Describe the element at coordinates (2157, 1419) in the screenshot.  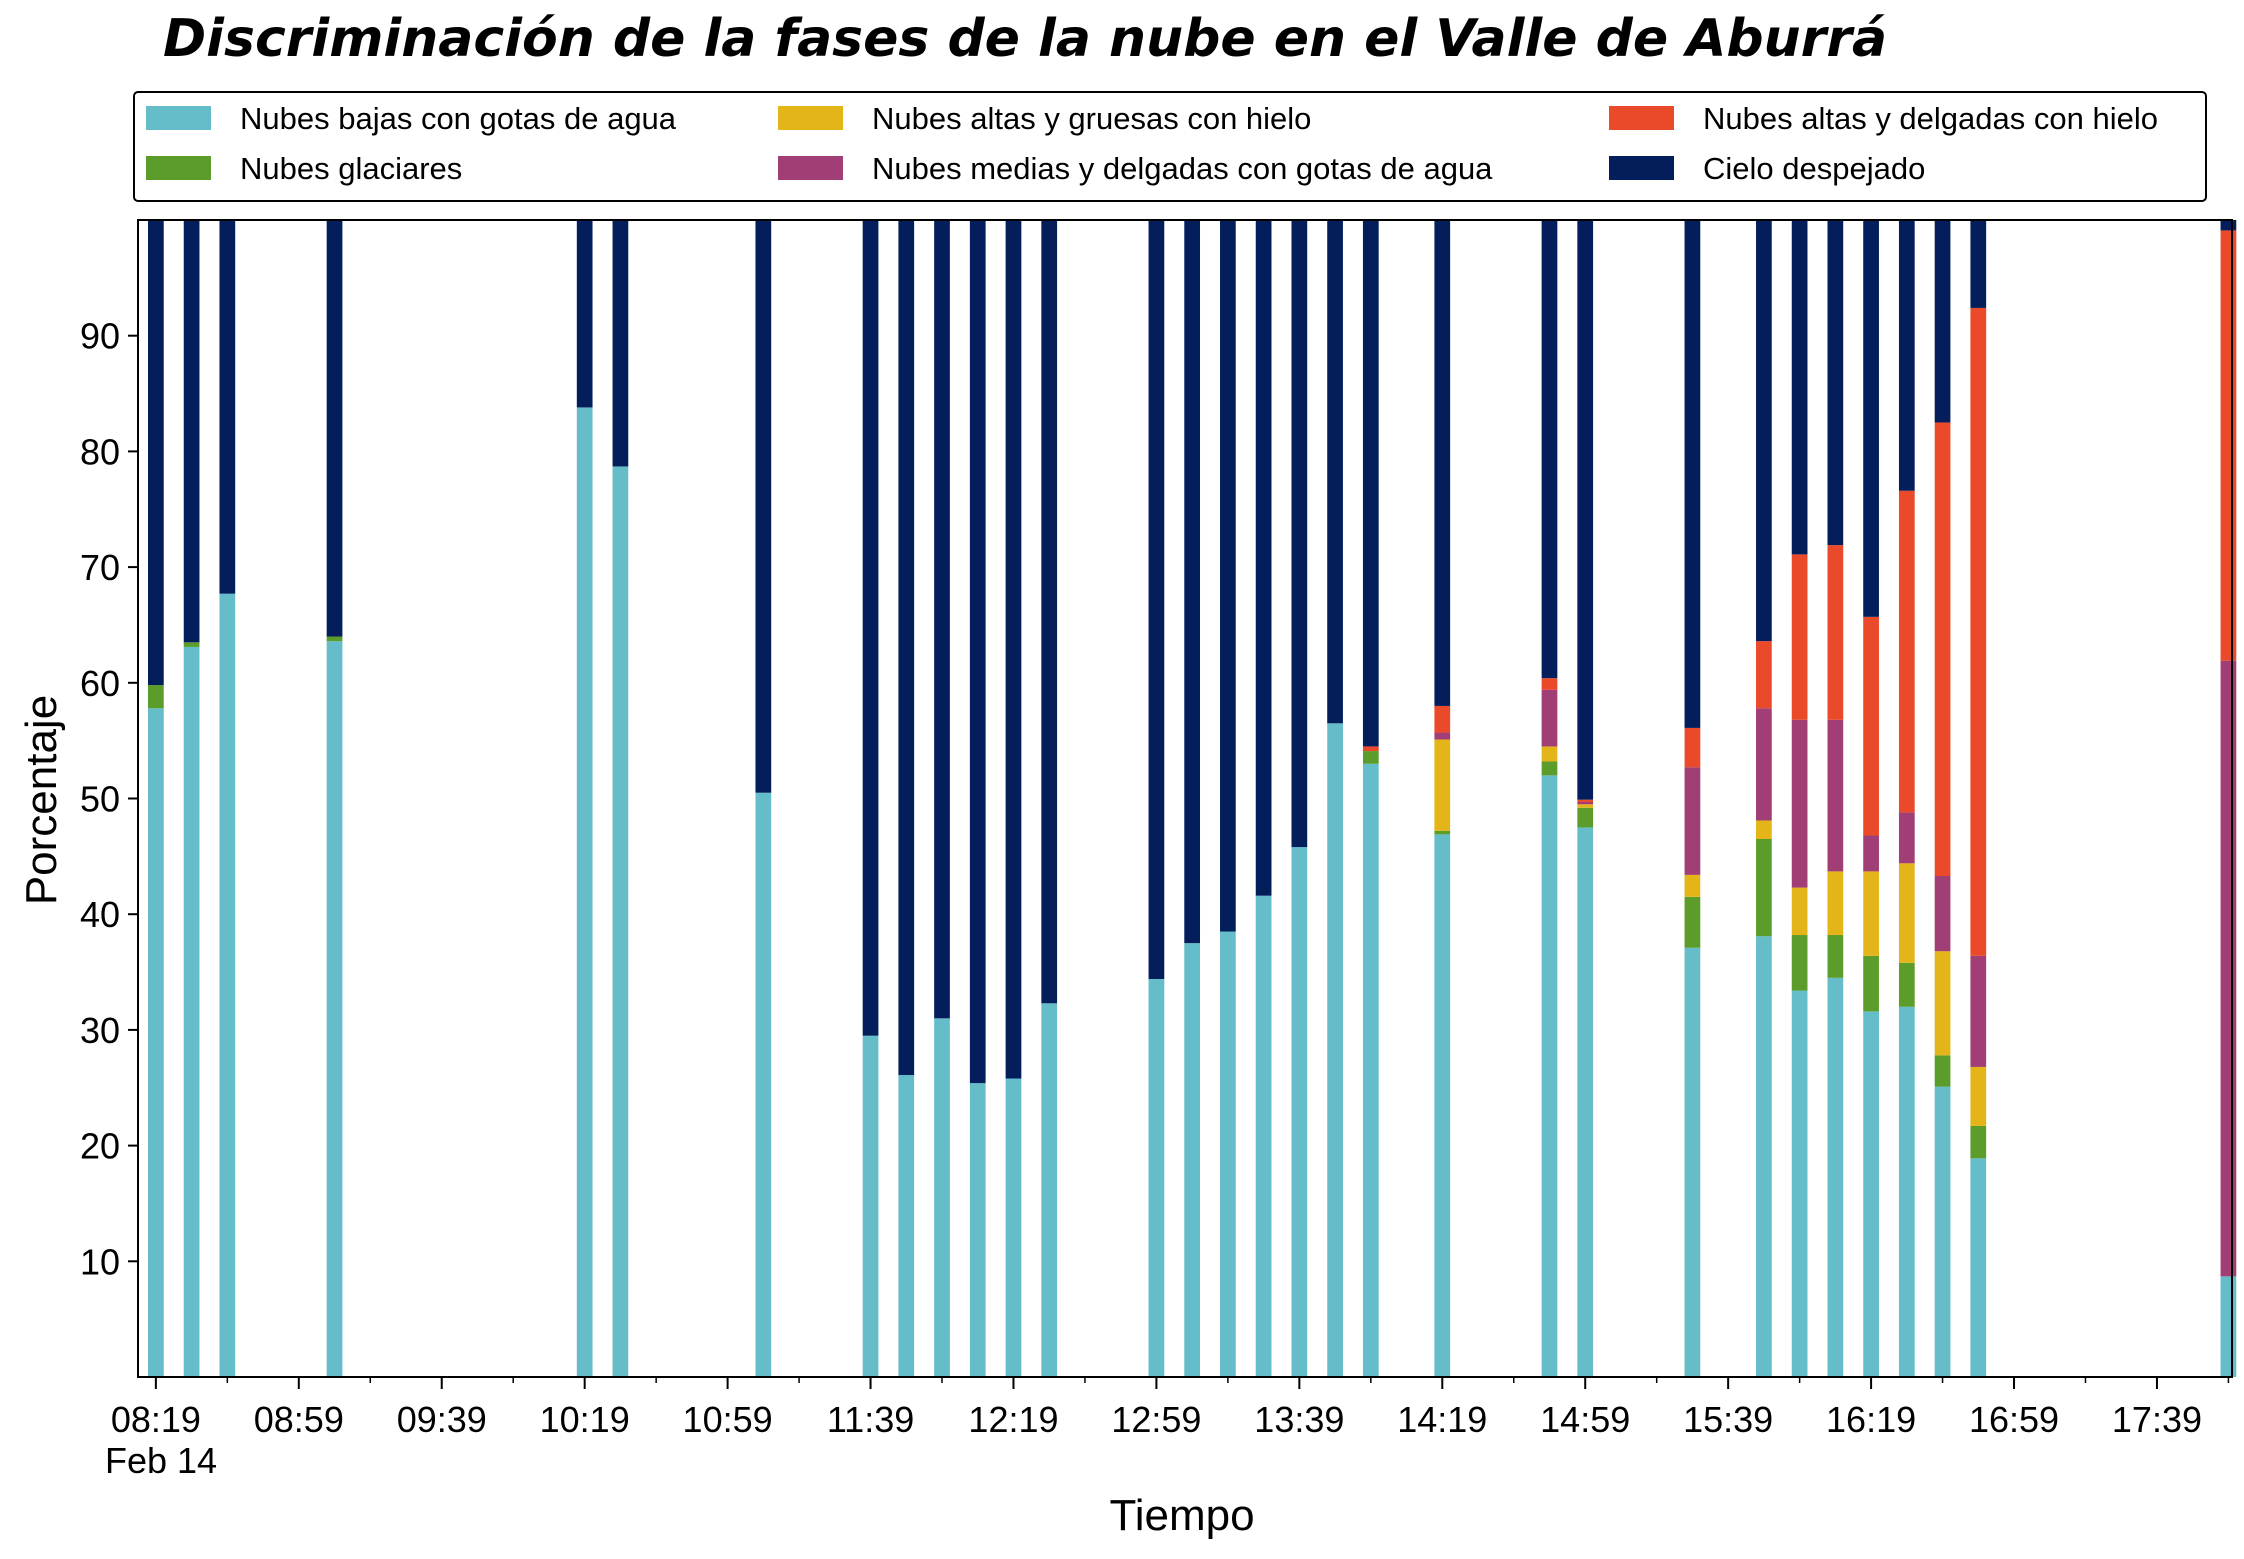
I see `x-tick-label: 17:39` at that location.